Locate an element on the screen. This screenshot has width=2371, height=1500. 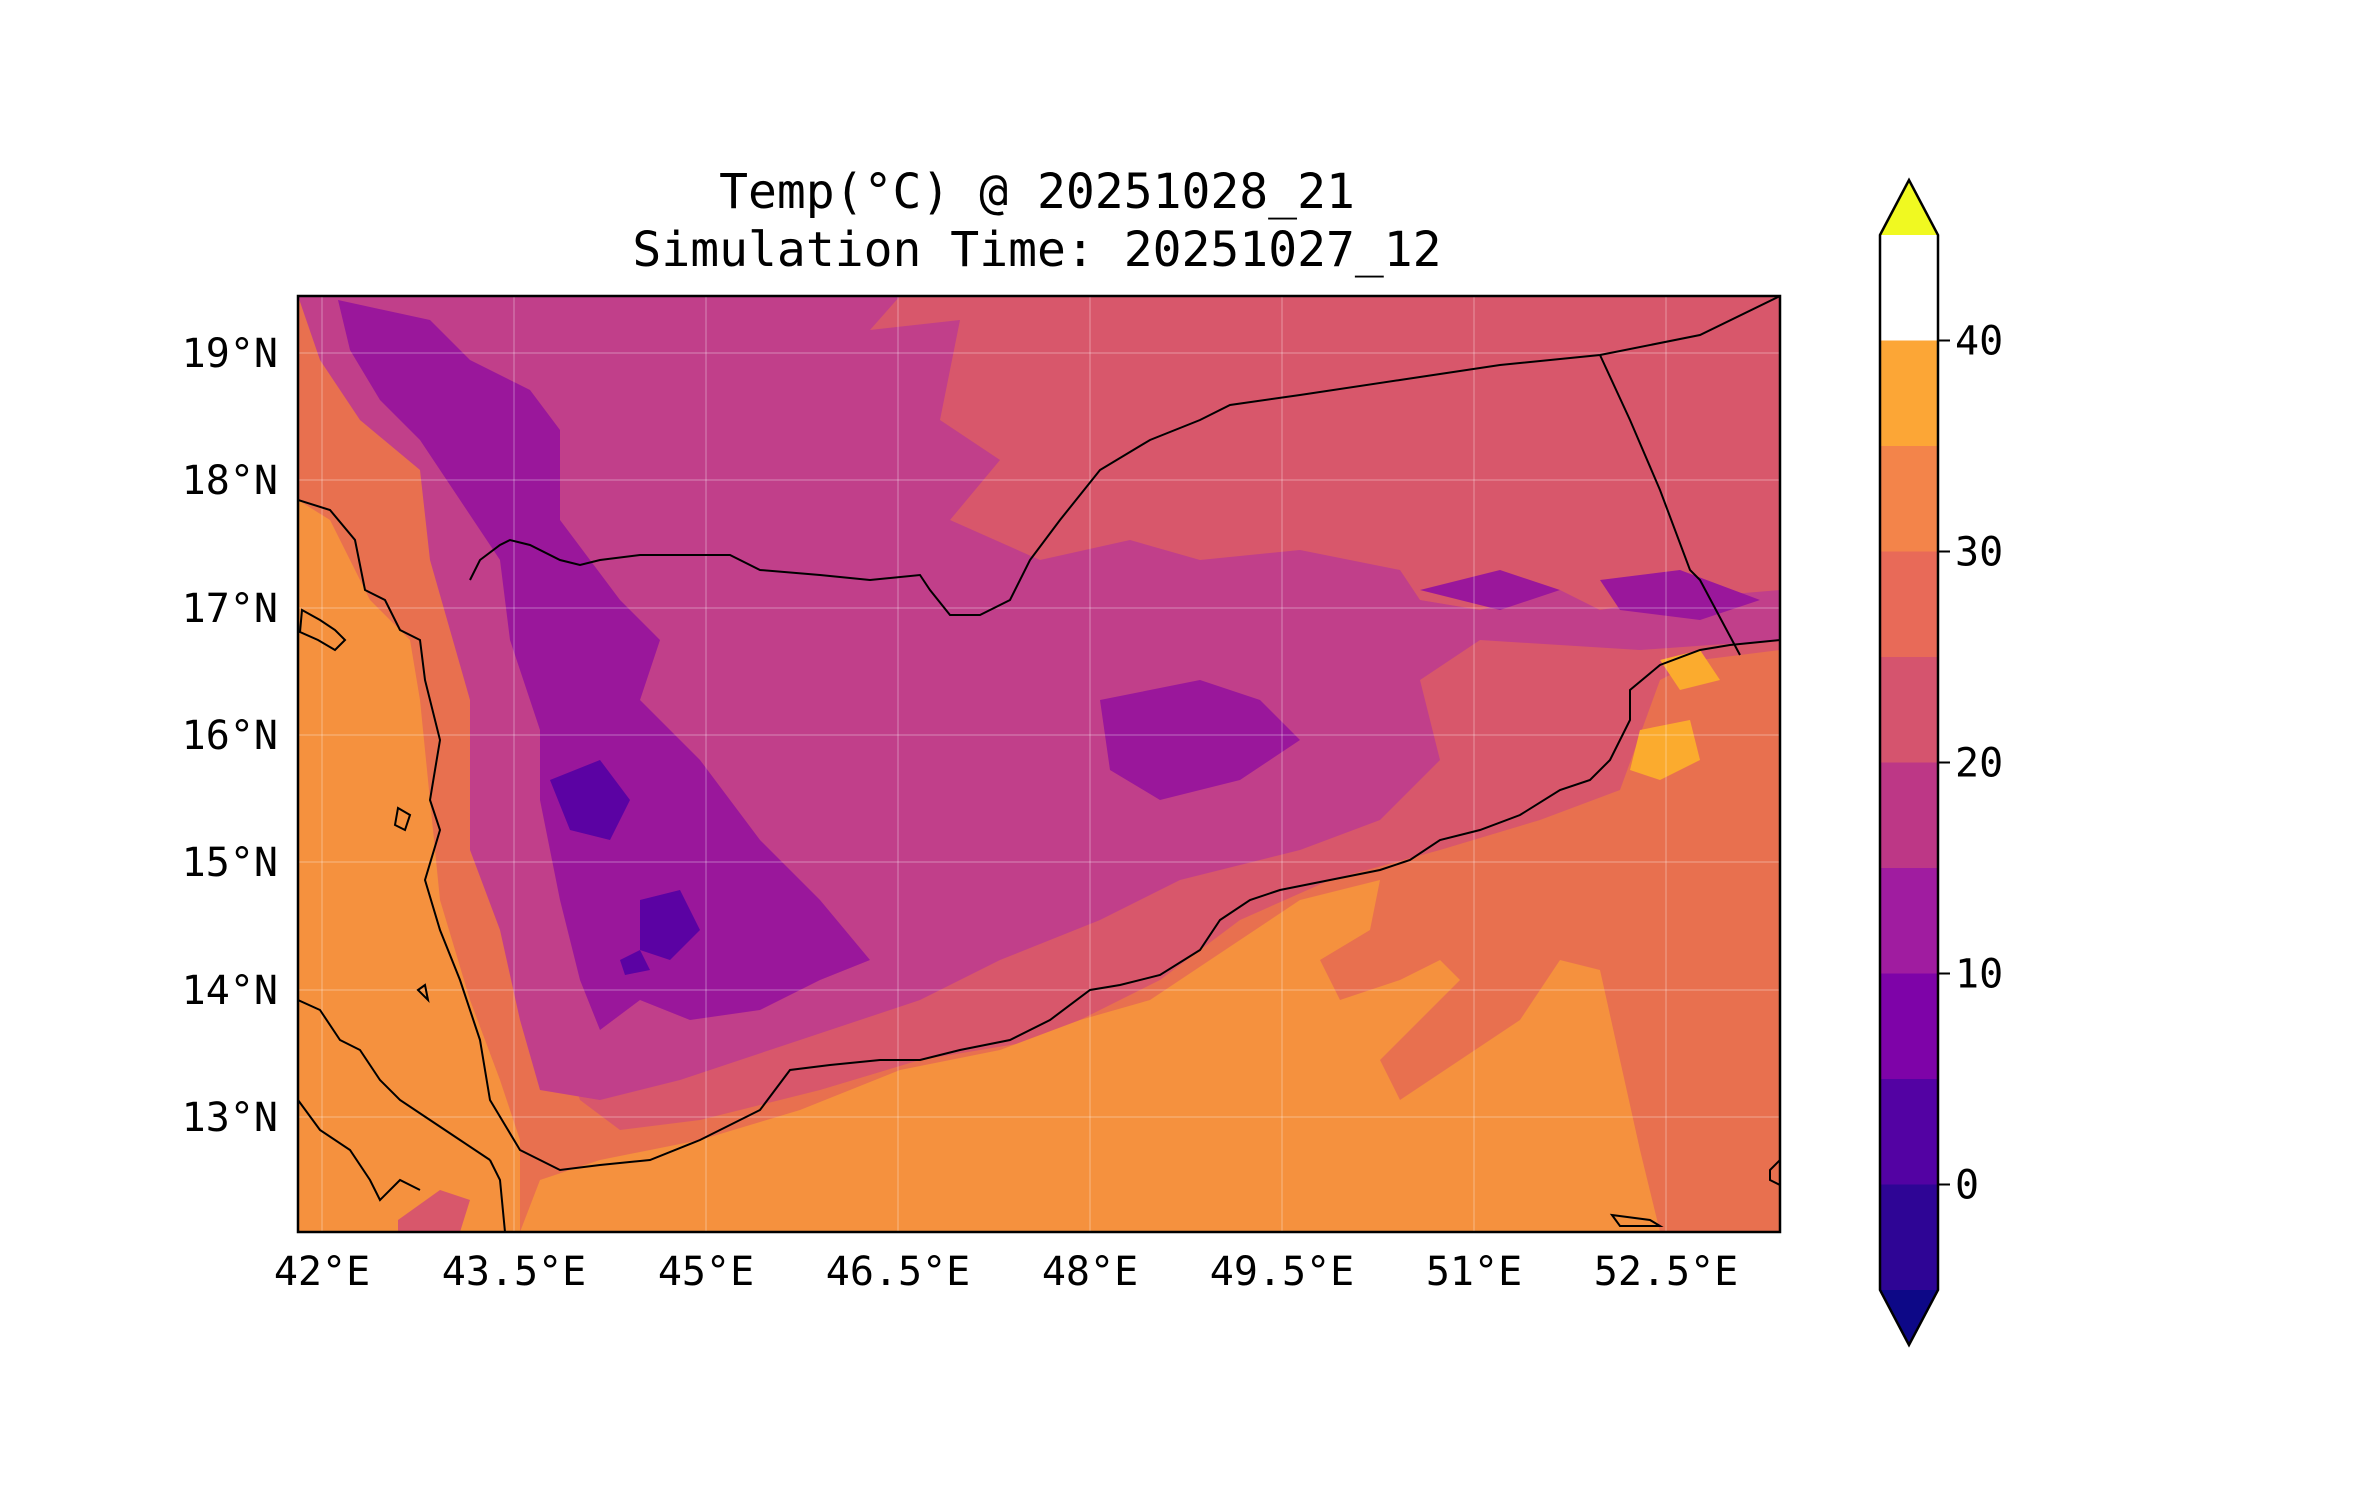
y-tick-label: 15°N is located at coordinates (230, 863).